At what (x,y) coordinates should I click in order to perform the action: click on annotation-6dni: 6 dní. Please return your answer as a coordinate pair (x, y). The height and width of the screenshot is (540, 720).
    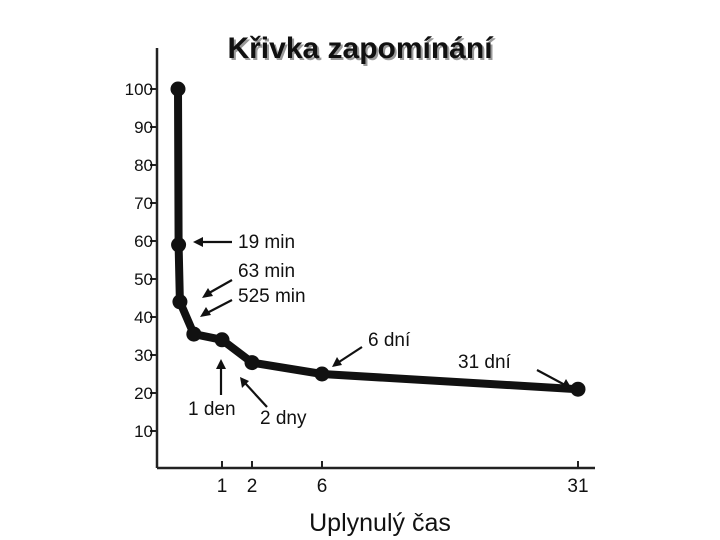
    Looking at the image, I should click on (389, 340).